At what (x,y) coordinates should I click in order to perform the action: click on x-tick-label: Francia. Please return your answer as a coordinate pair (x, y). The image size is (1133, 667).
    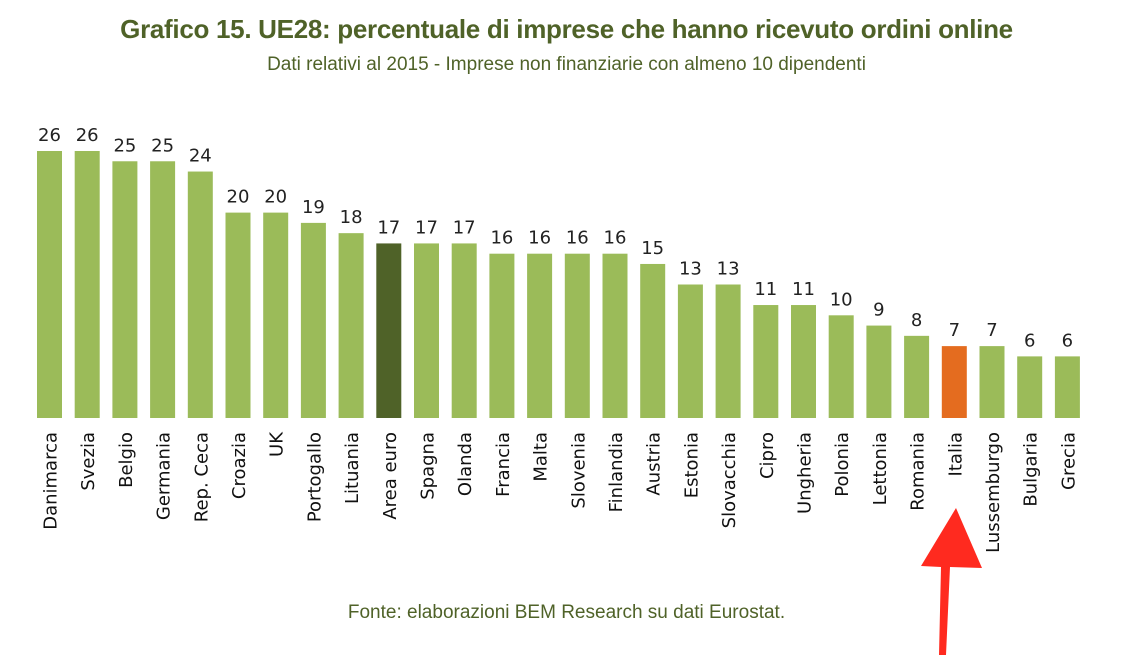
    Looking at the image, I should click on (503, 464).